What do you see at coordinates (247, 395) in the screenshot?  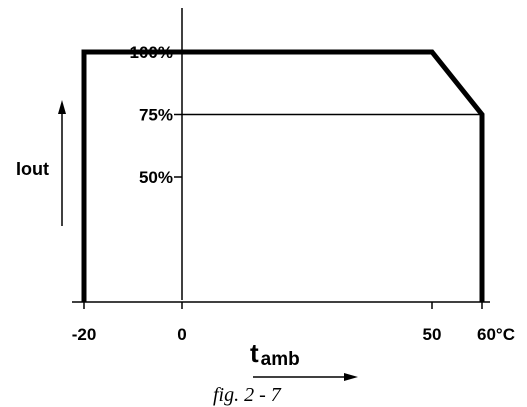 I see `figure-caption: fig. 2 - 7` at bounding box center [247, 395].